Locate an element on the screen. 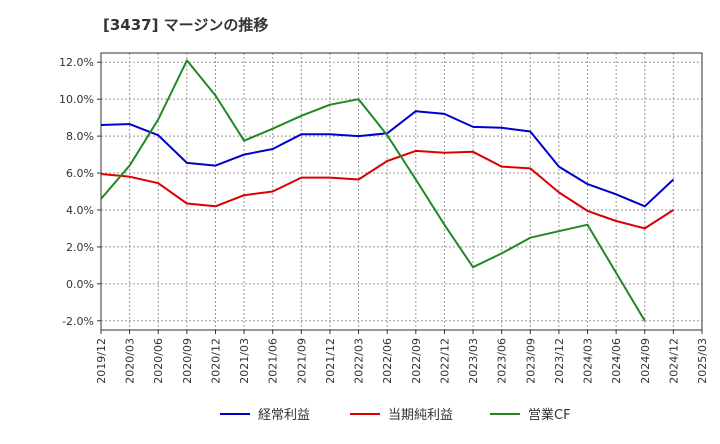  y-tick-label: 8.0% is located at coordinates (80, 136).